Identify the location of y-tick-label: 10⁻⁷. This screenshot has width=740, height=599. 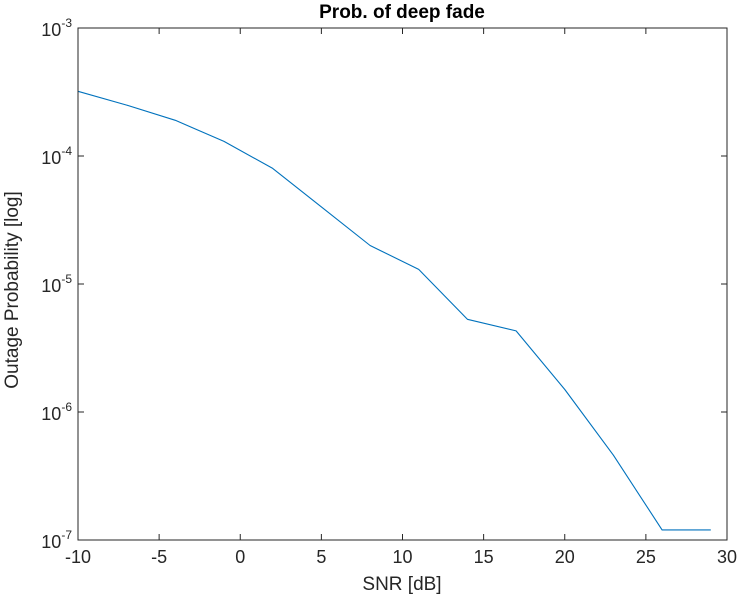
(56, 540).